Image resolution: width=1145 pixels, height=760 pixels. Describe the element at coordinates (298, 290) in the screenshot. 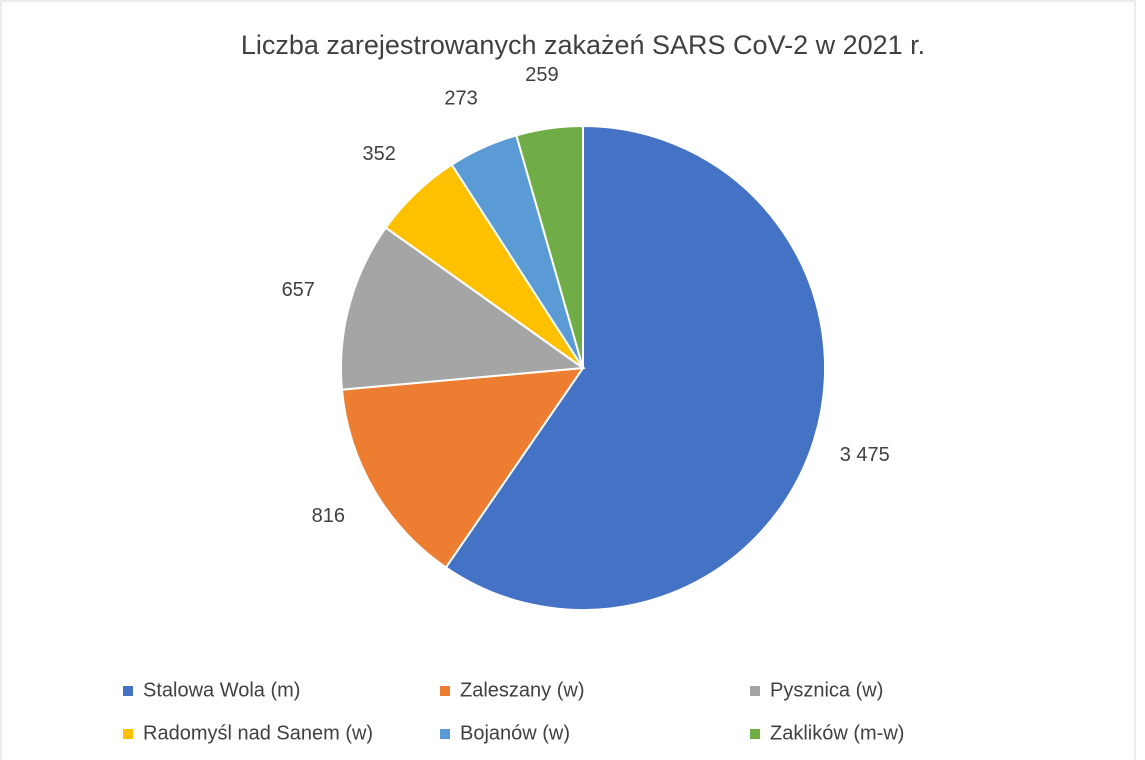

I see `data-label: 657` at that location.